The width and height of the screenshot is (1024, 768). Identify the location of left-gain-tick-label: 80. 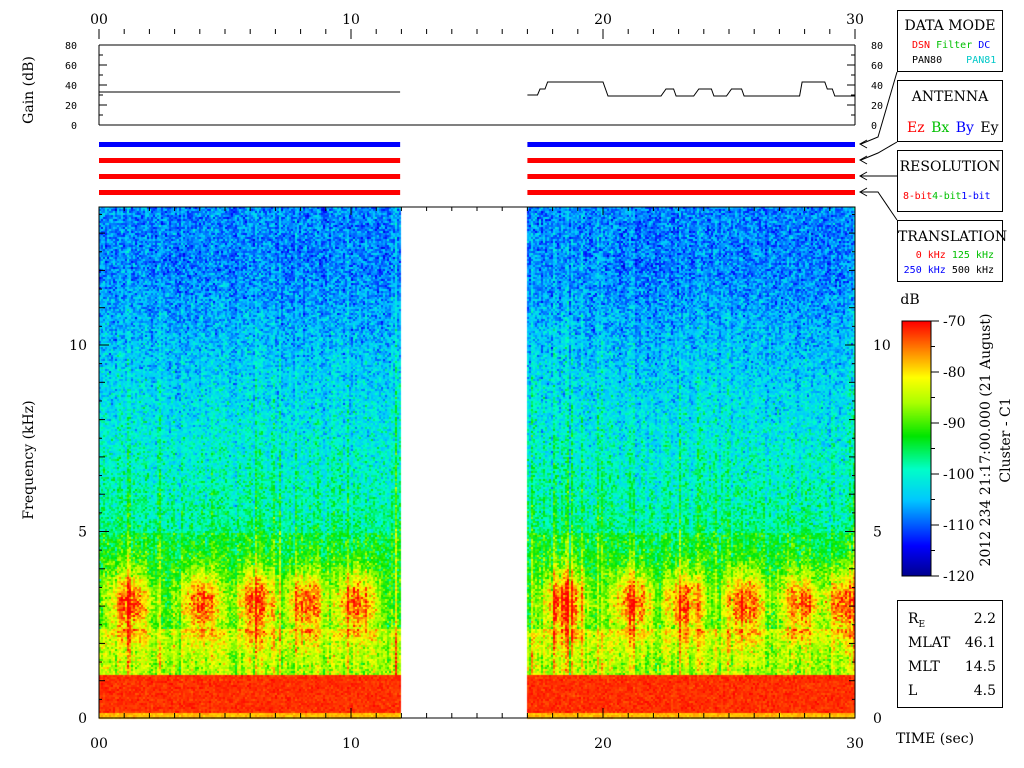
(71, 46).